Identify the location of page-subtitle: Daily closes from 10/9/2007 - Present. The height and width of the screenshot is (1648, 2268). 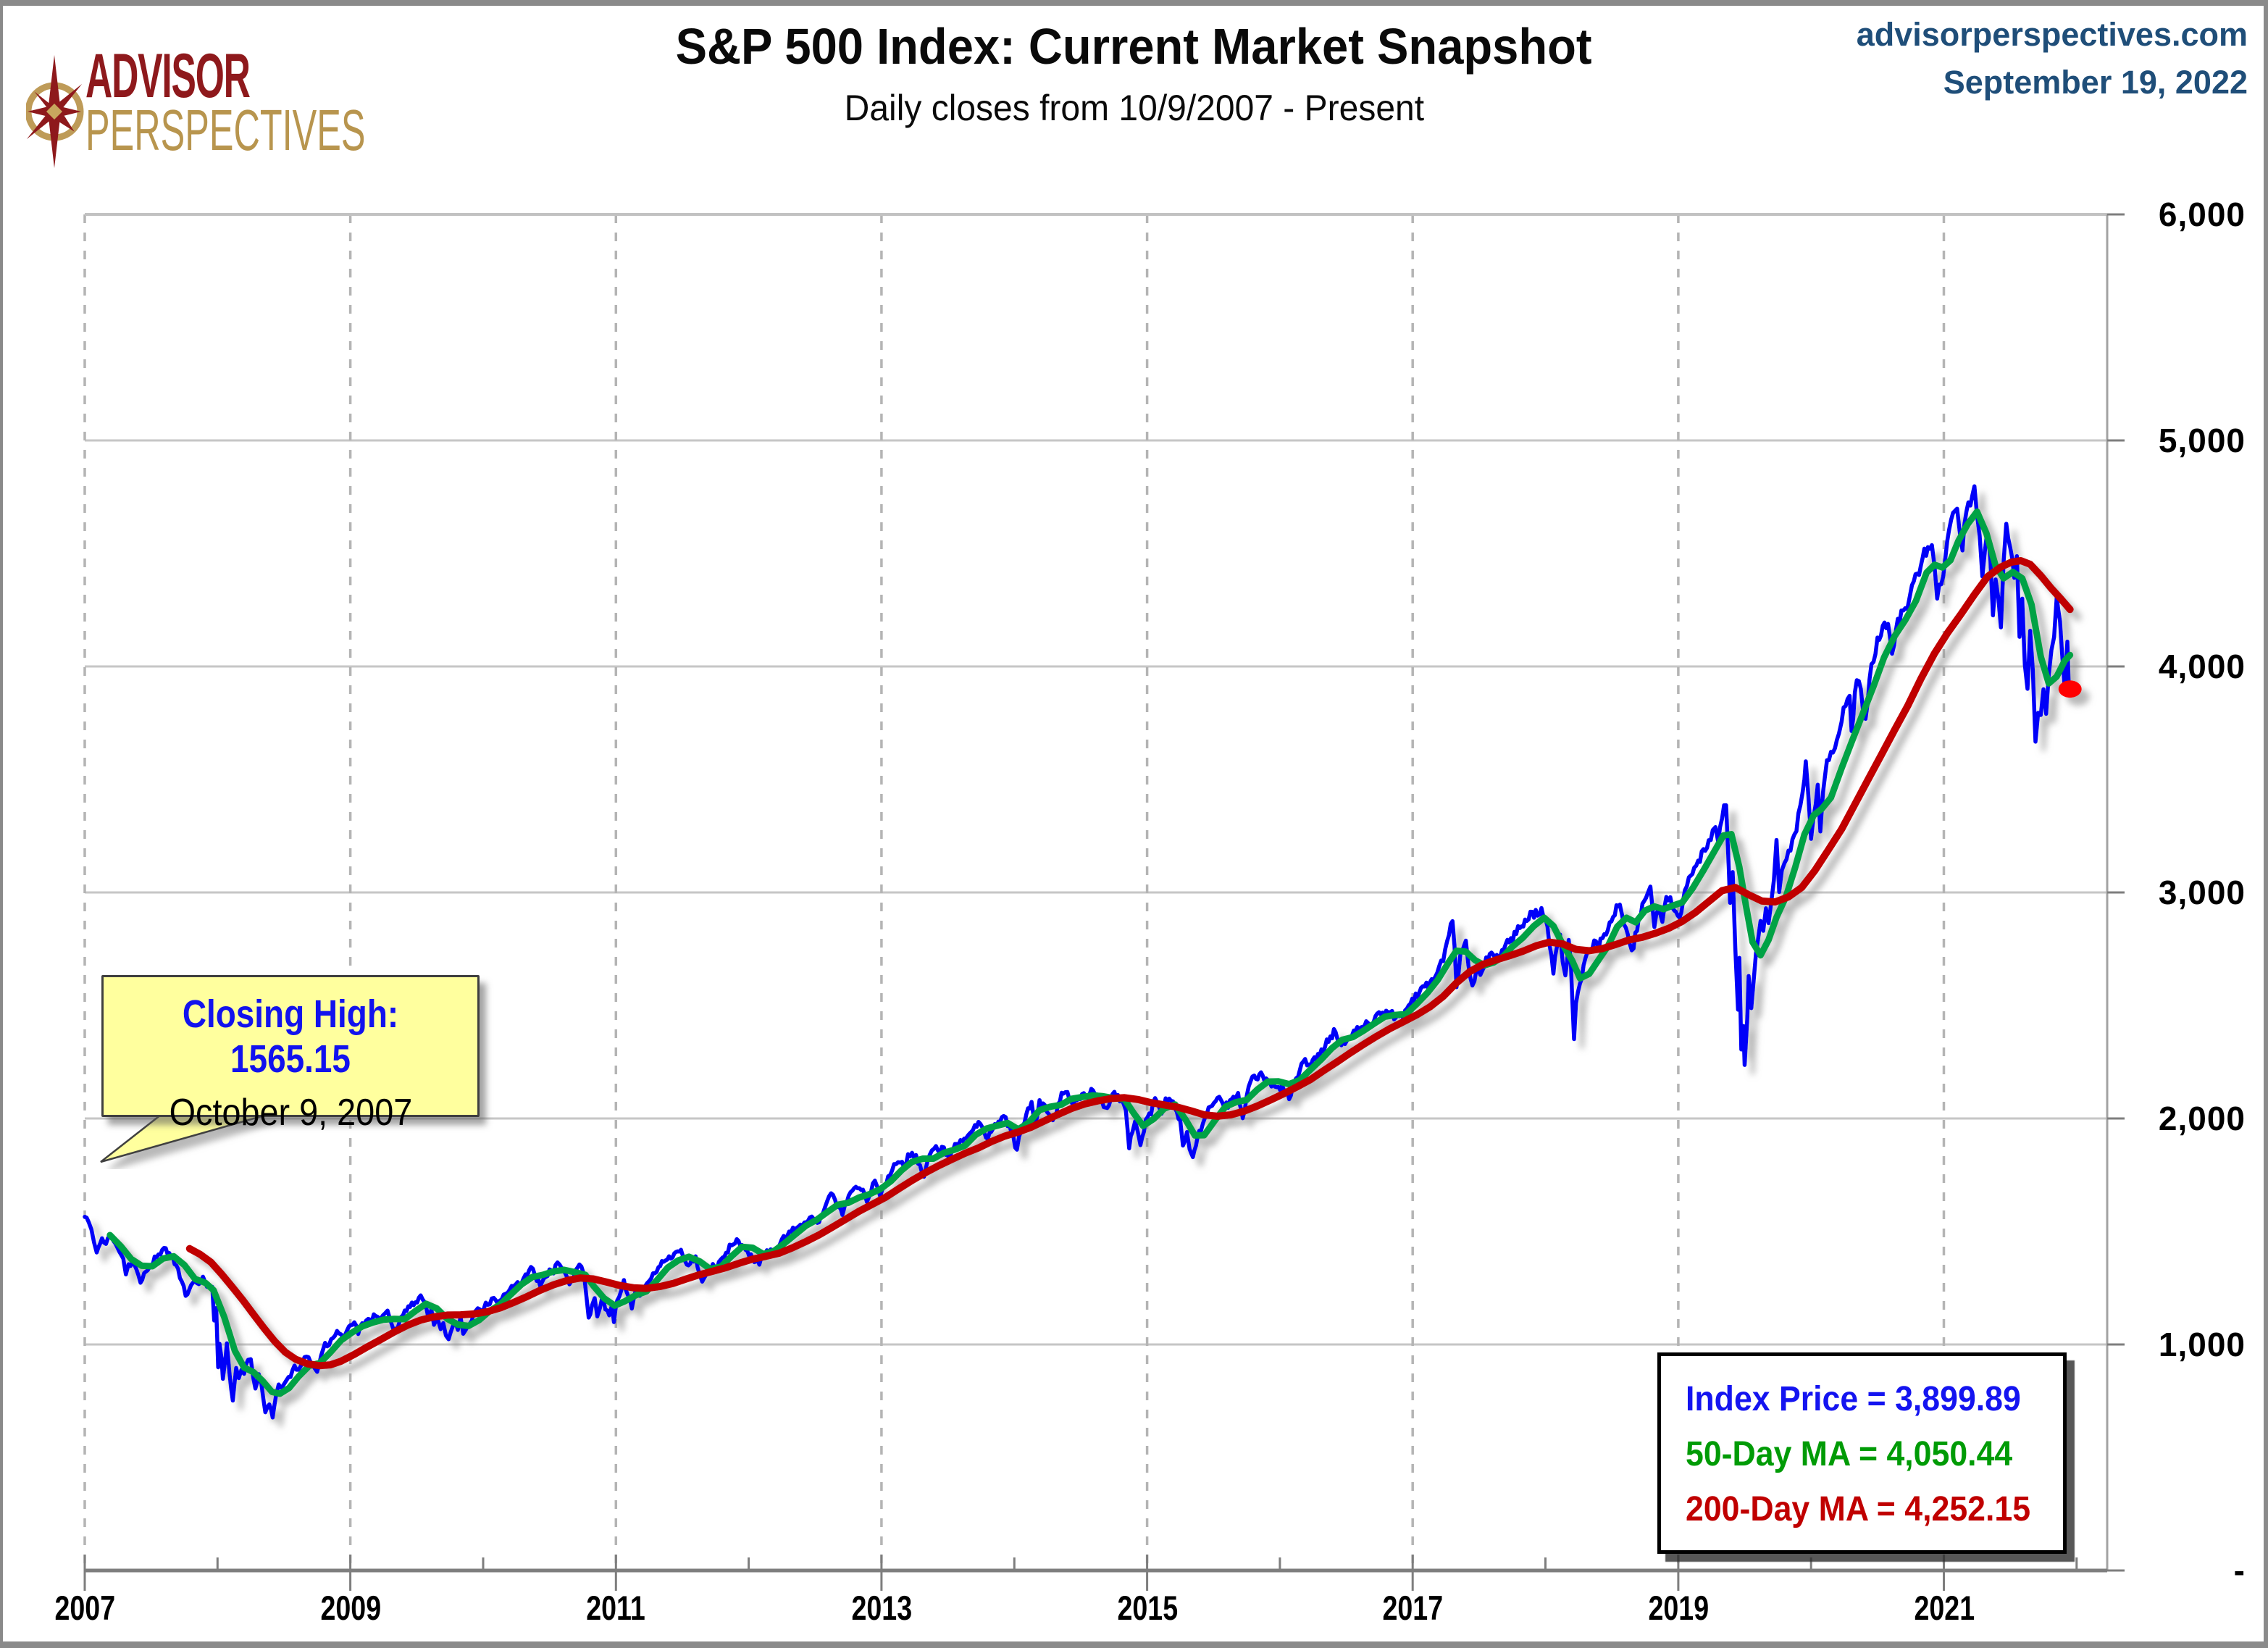
(1134, 108).